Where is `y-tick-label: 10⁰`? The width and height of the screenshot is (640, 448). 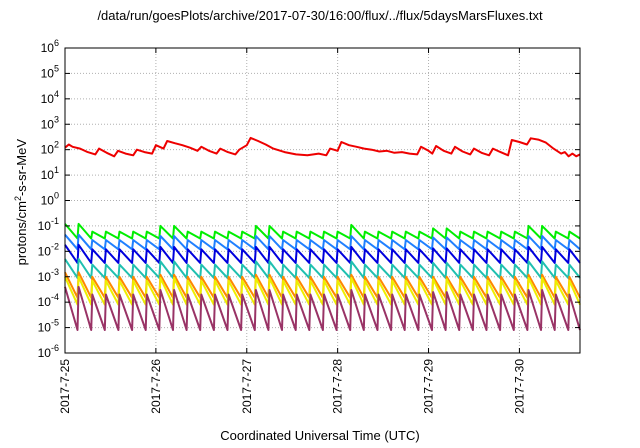
y-tick-label: 10⁰ is located at coordinates (50, 199).